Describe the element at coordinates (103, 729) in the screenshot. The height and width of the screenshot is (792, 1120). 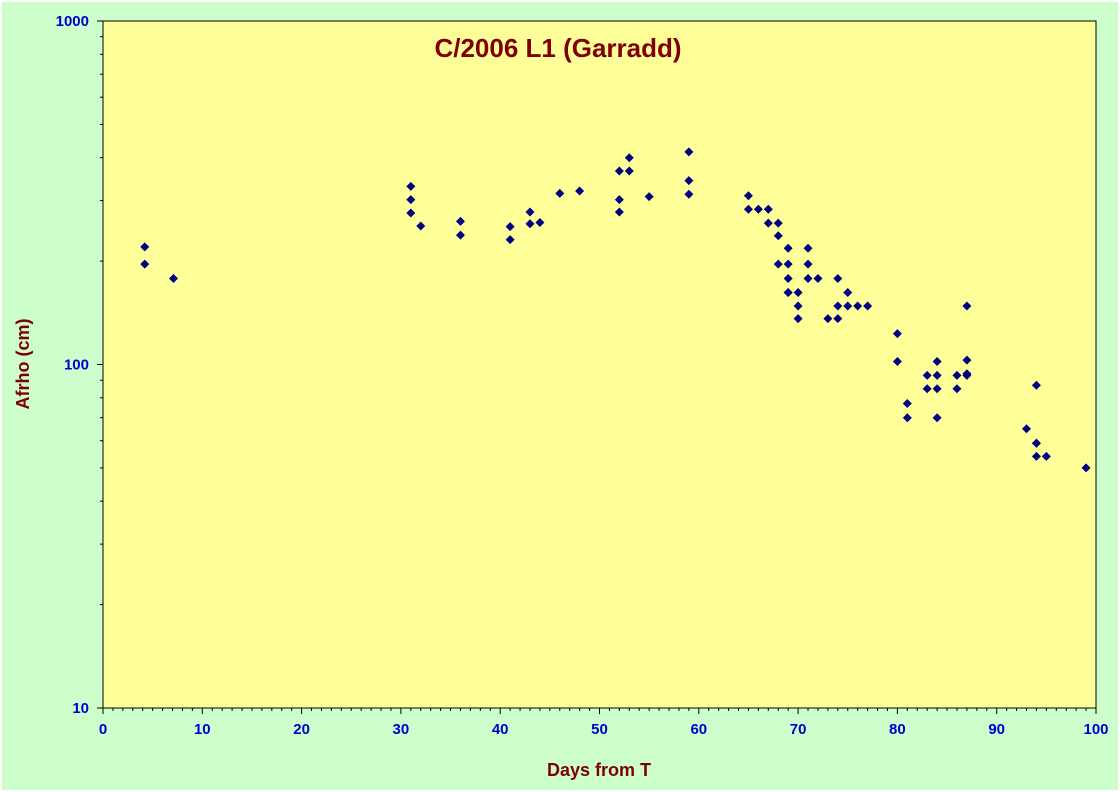
I see `x-tick-label: 0` at that location.